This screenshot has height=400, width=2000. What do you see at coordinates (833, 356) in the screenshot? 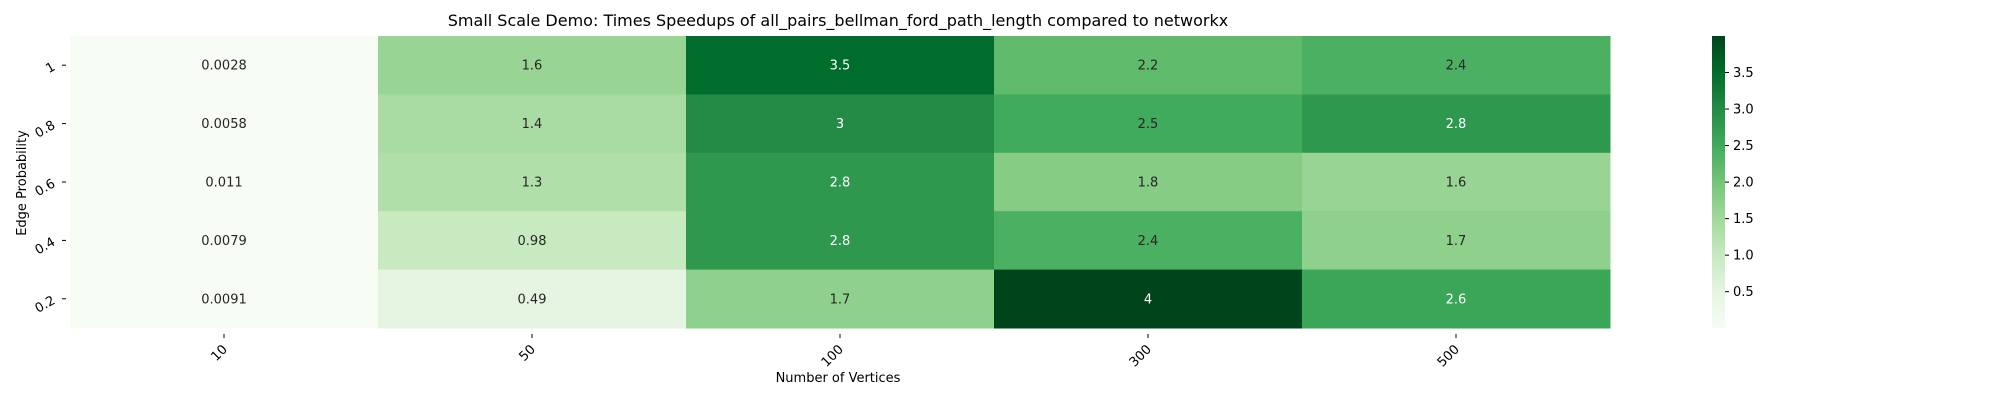
I see `x-tick-label: 100` at bounding box center [833, 356].